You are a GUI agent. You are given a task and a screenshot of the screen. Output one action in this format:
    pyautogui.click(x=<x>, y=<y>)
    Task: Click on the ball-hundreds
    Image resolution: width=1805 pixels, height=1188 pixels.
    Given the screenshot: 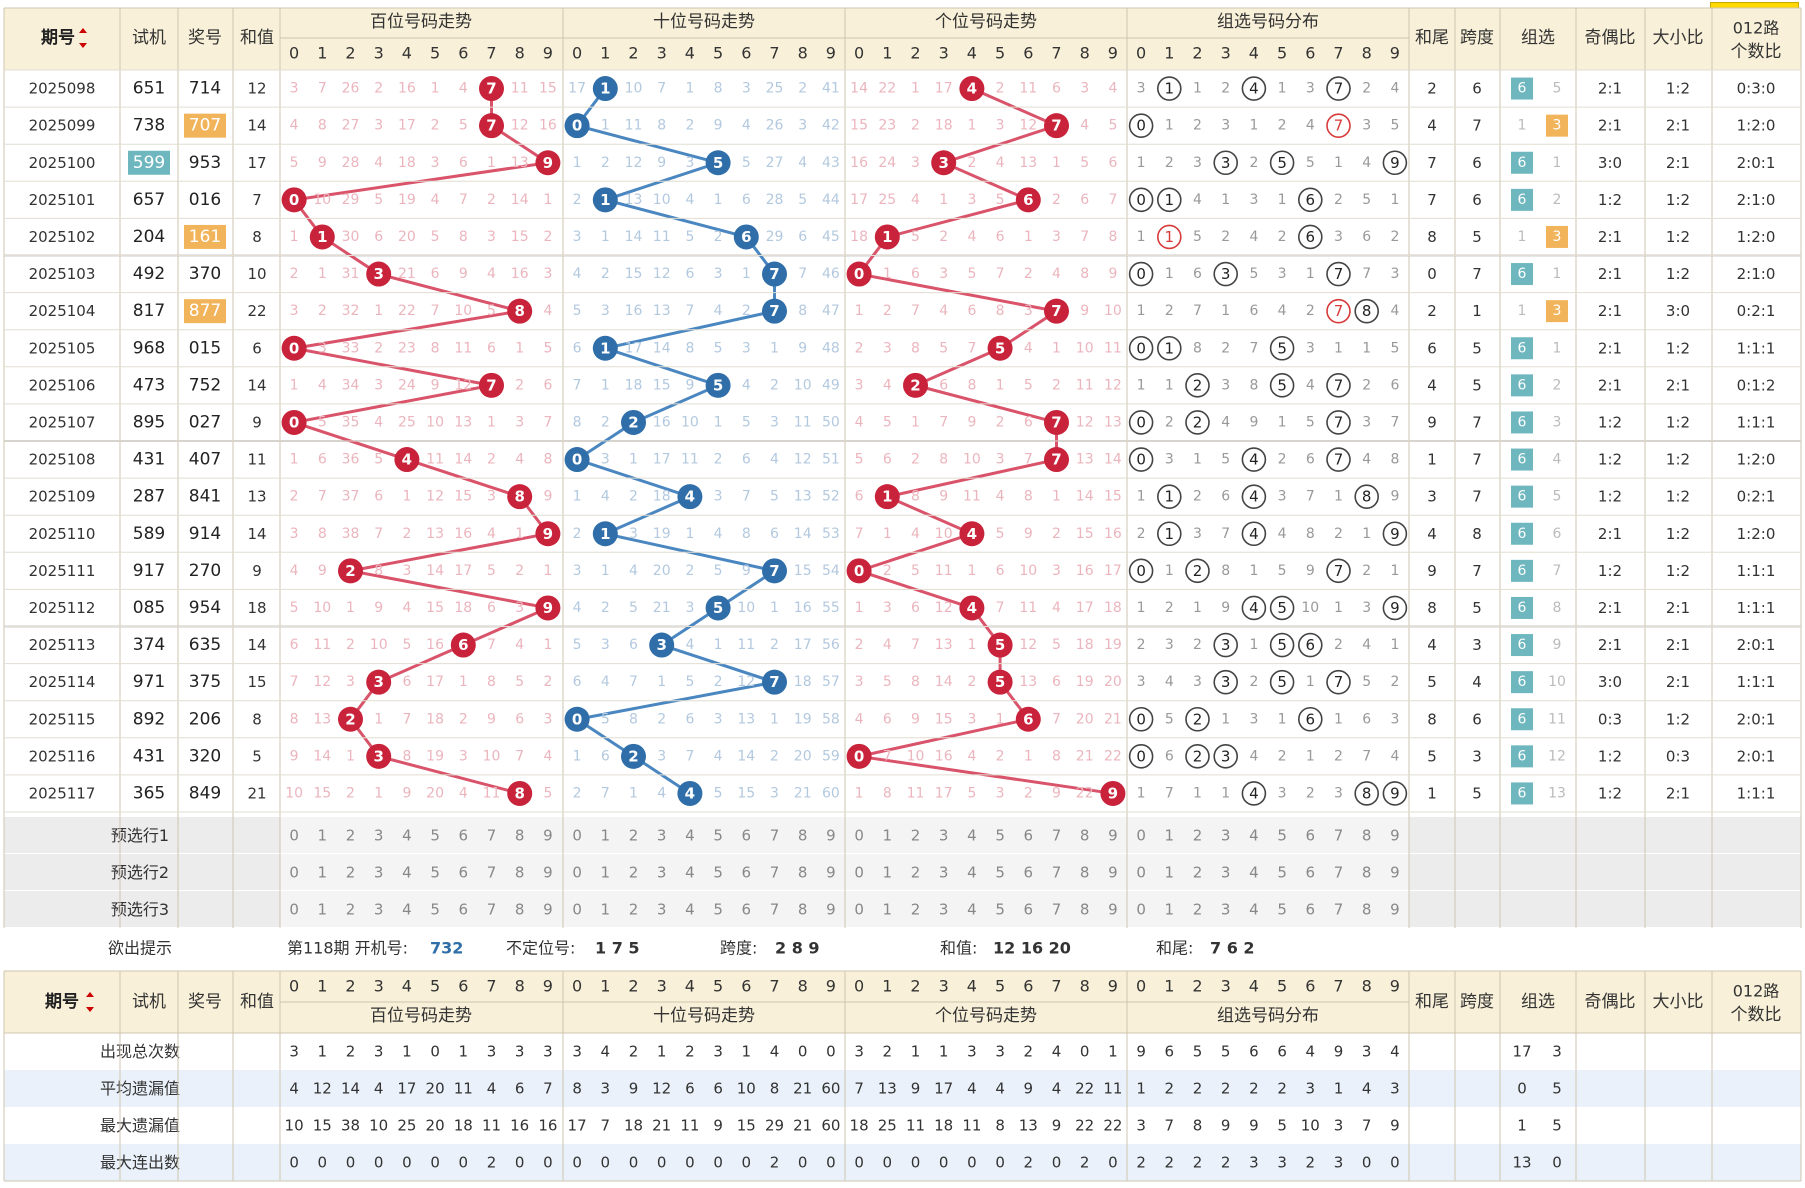 What is the action you would take?
    pyautogui.click(x=294, y=200)
    